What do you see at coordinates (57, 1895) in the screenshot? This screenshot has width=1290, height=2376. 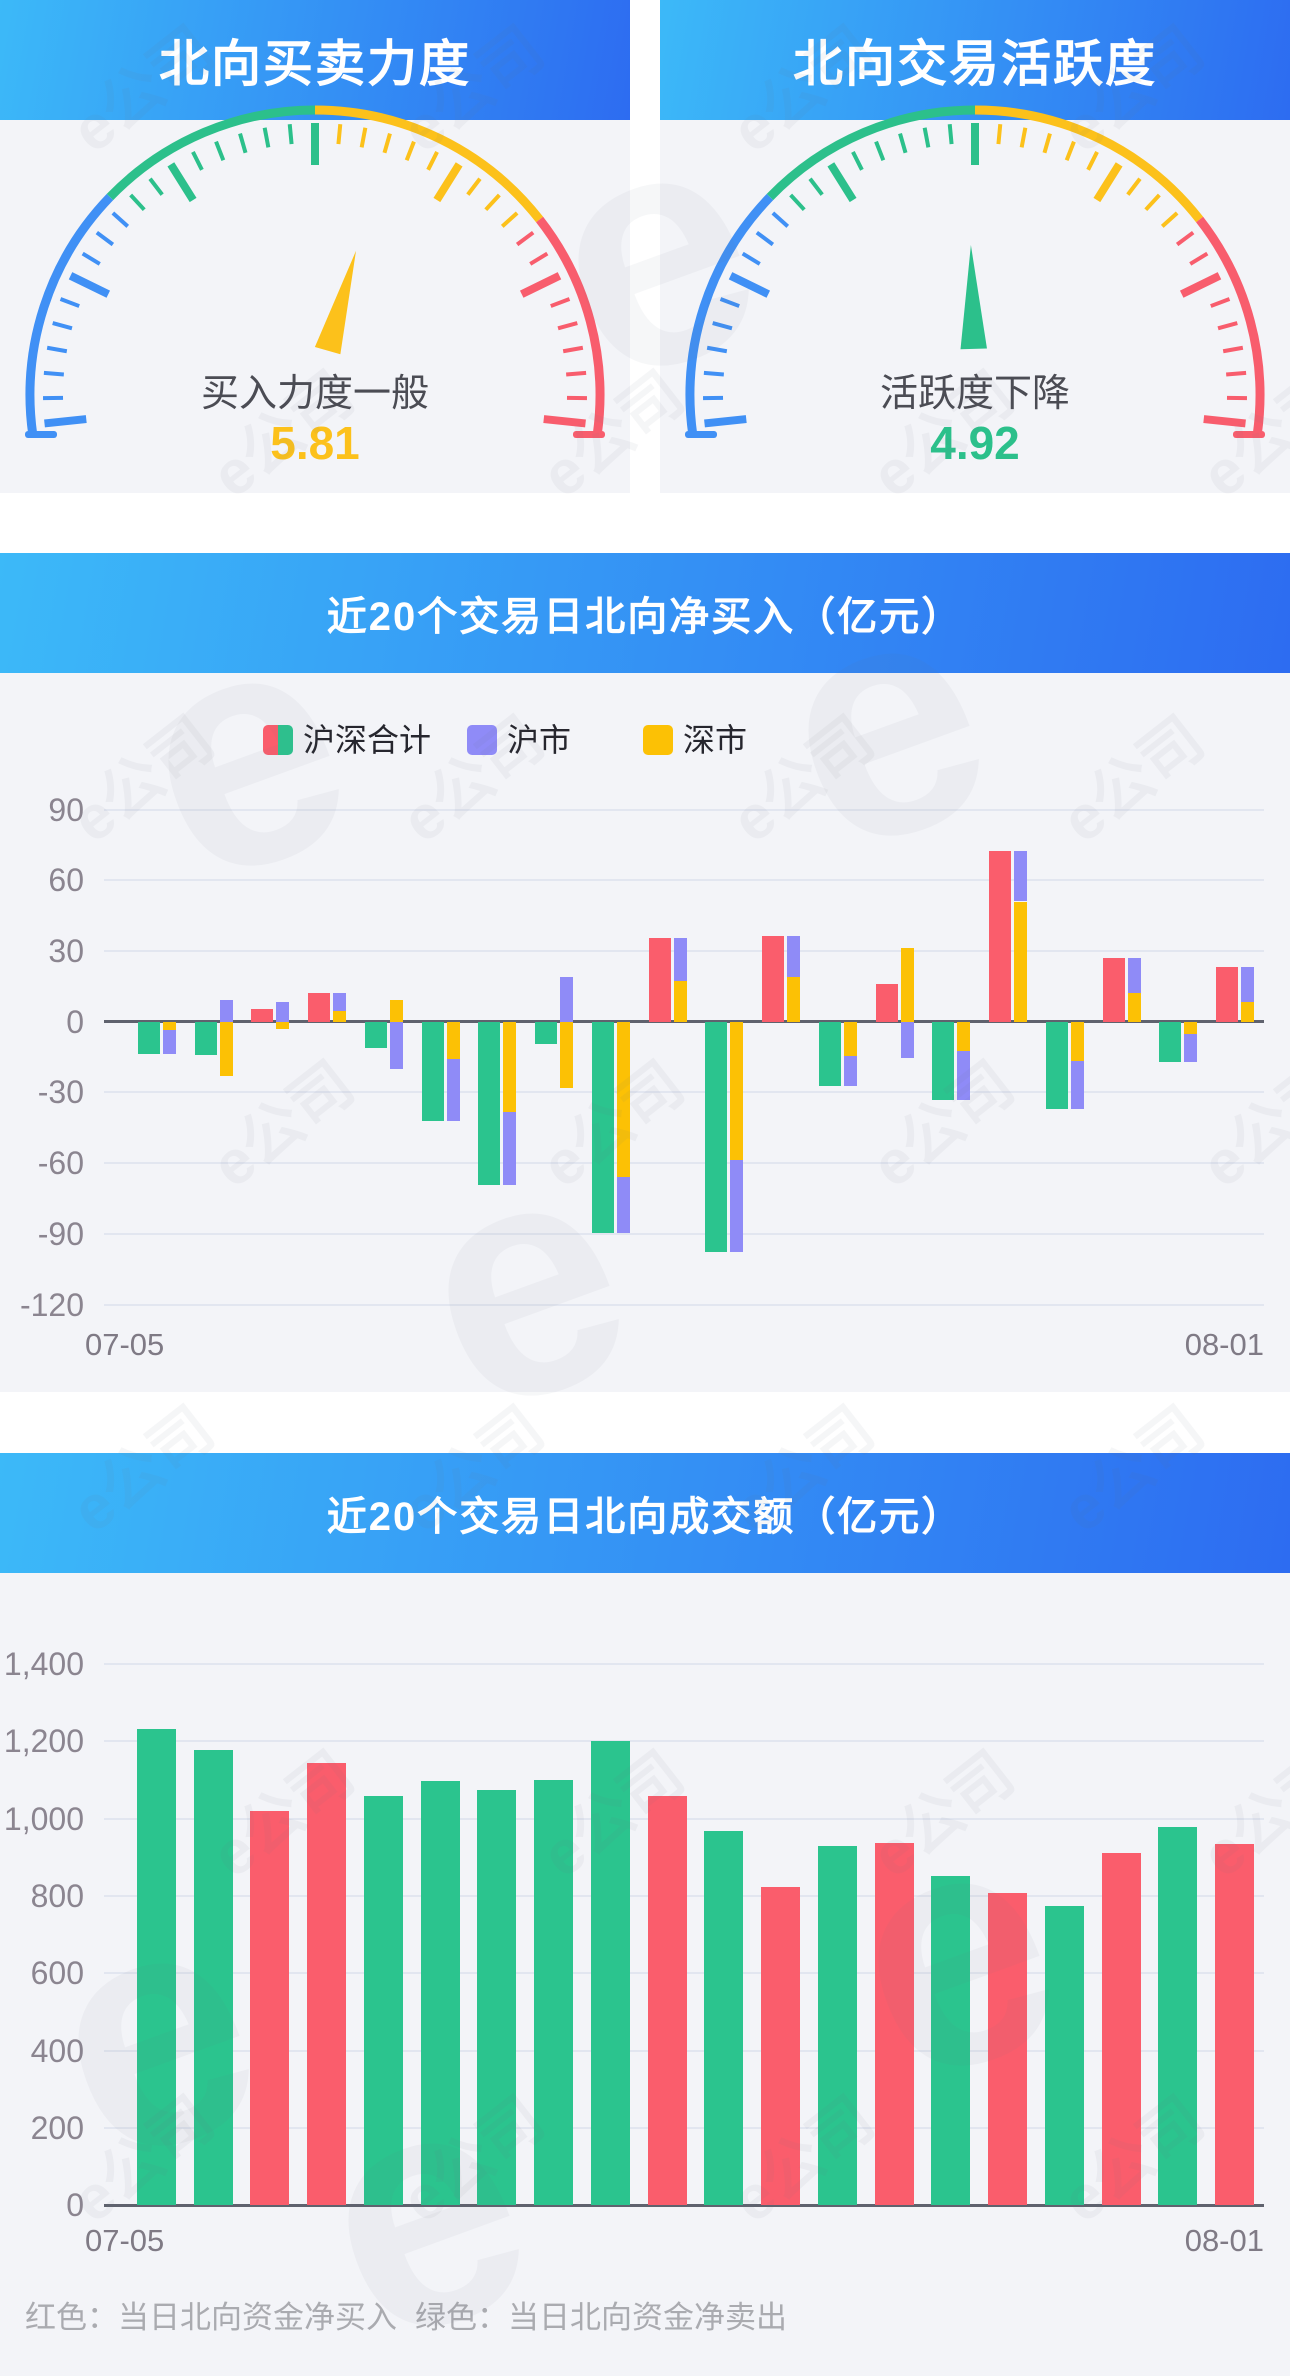 I see `y-axis-label: 800` at bounding box center [57, 1895].